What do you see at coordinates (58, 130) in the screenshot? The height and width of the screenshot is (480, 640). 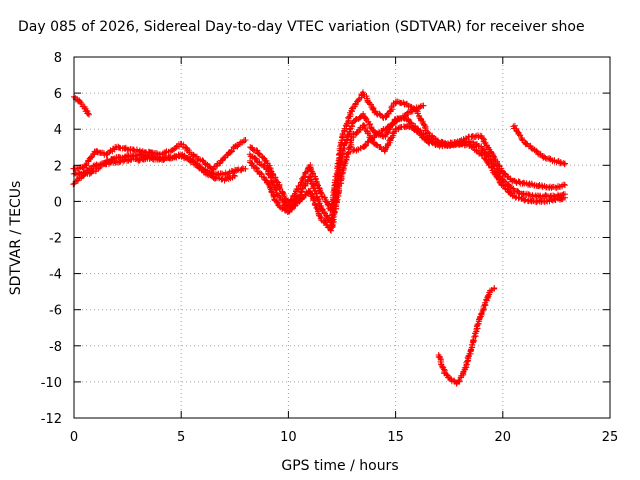 I see `y-tick-label: 4` at bounding box center [58, 130].